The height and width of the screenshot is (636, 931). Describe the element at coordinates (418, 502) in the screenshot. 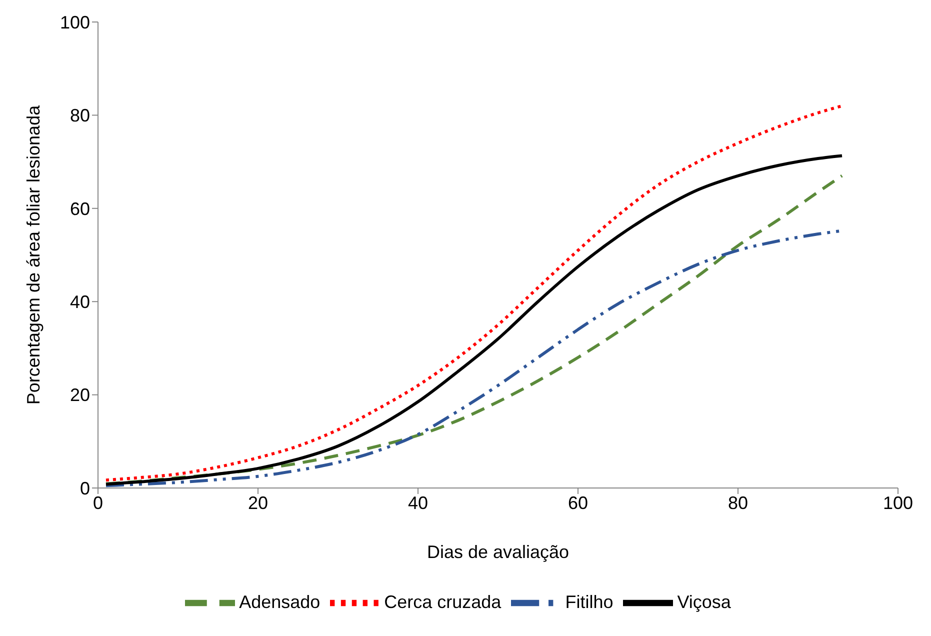

I see `x-tick-label: 40` at that location.